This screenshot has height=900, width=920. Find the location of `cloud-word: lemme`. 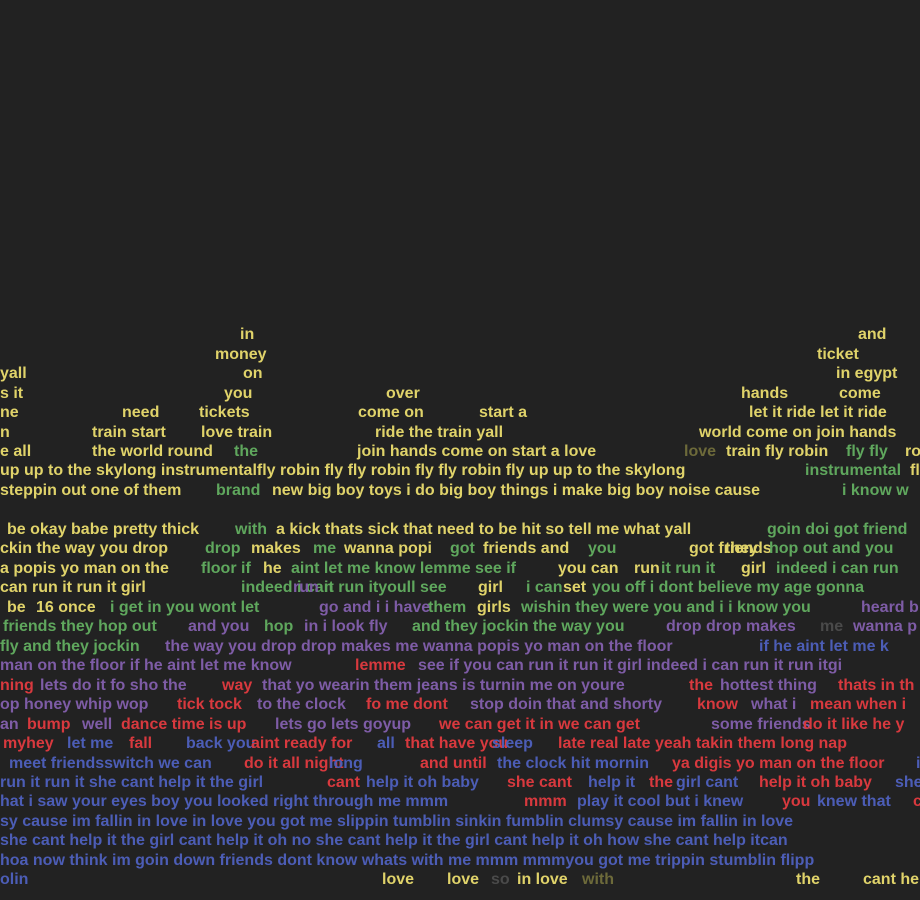

cloud-word: lemme is located at coordinates (380, 665).